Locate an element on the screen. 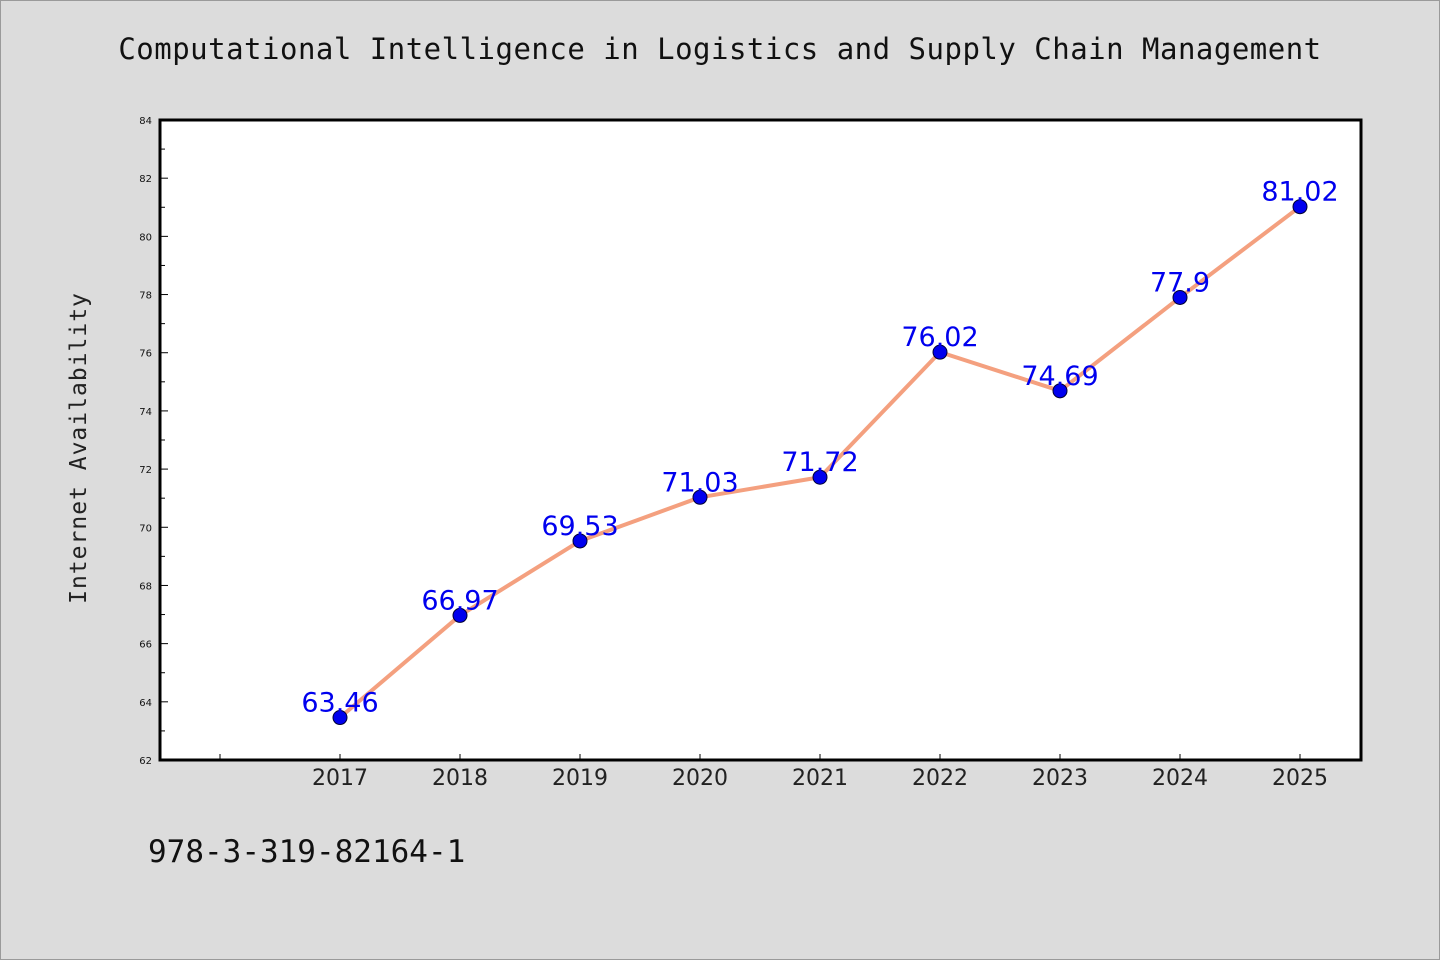 The image size is (1440, 960). y-tick-label: 64 is located at coordinates (145, 703).